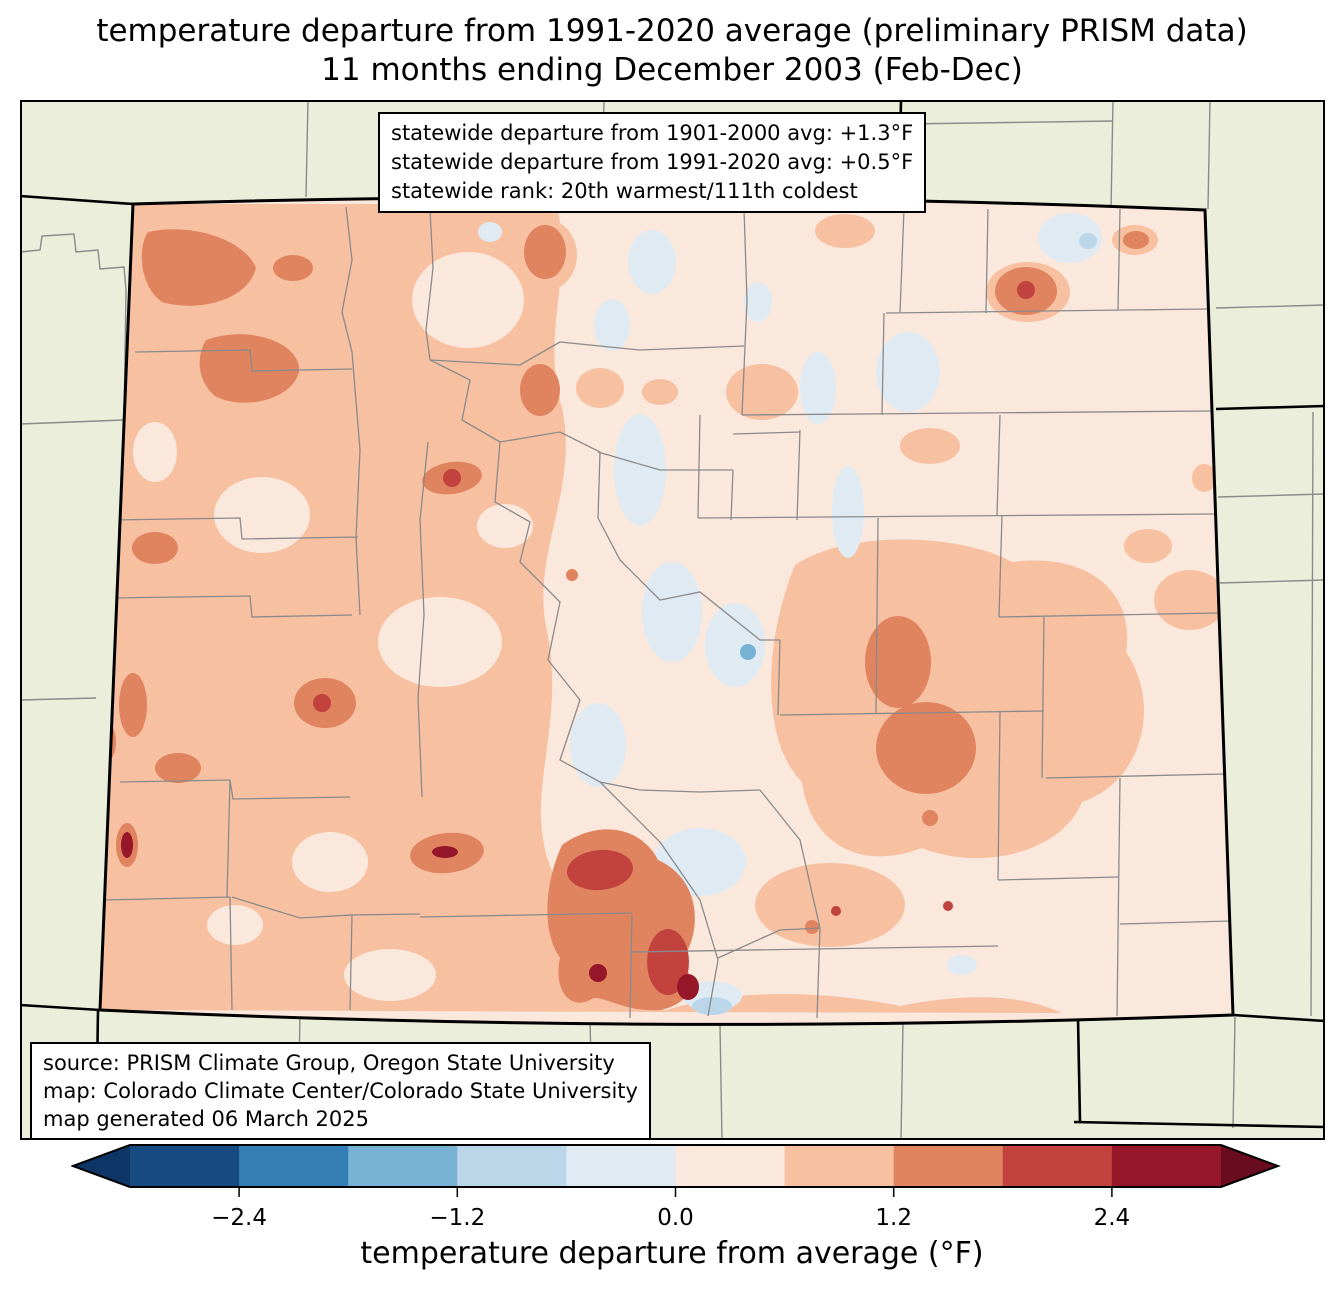 The height and width of the screenshot is (1299, 1344). I want to click on tick-label-0.0: 0.0, so click(675, 1218).